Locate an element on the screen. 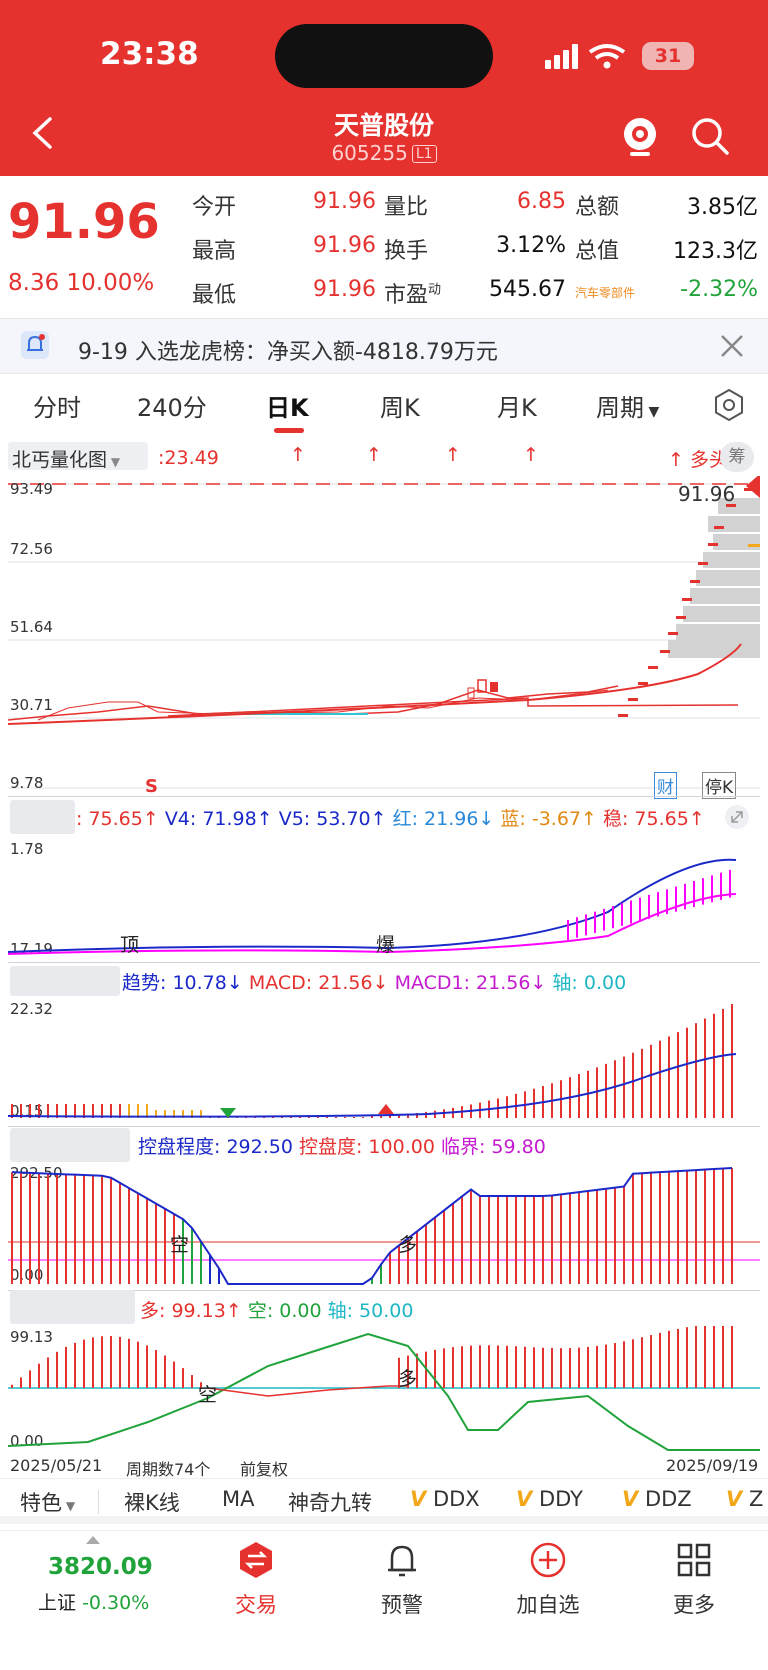 The image size is (768, 1670). level-badge: L1 is located at coordinates (424, 154).